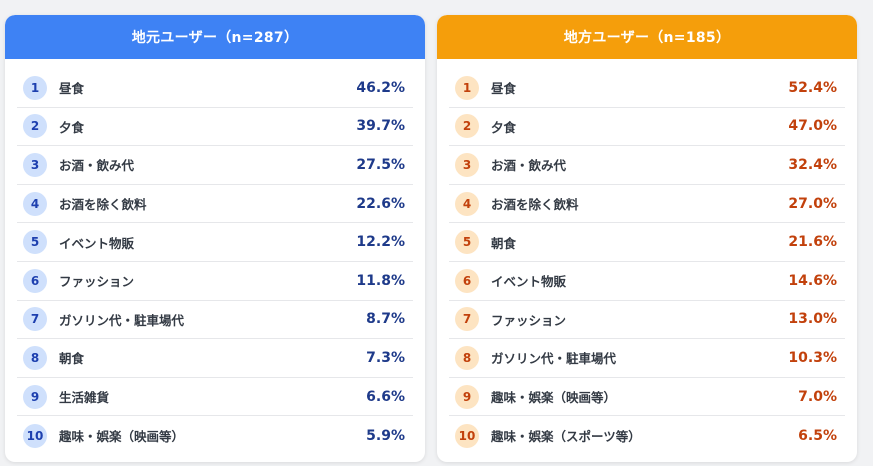 This screenshot has width=873, height=466. Describe the element at coordinates (380, 87) in the screenshot. I see `percent-value: 46.2%` at that location.